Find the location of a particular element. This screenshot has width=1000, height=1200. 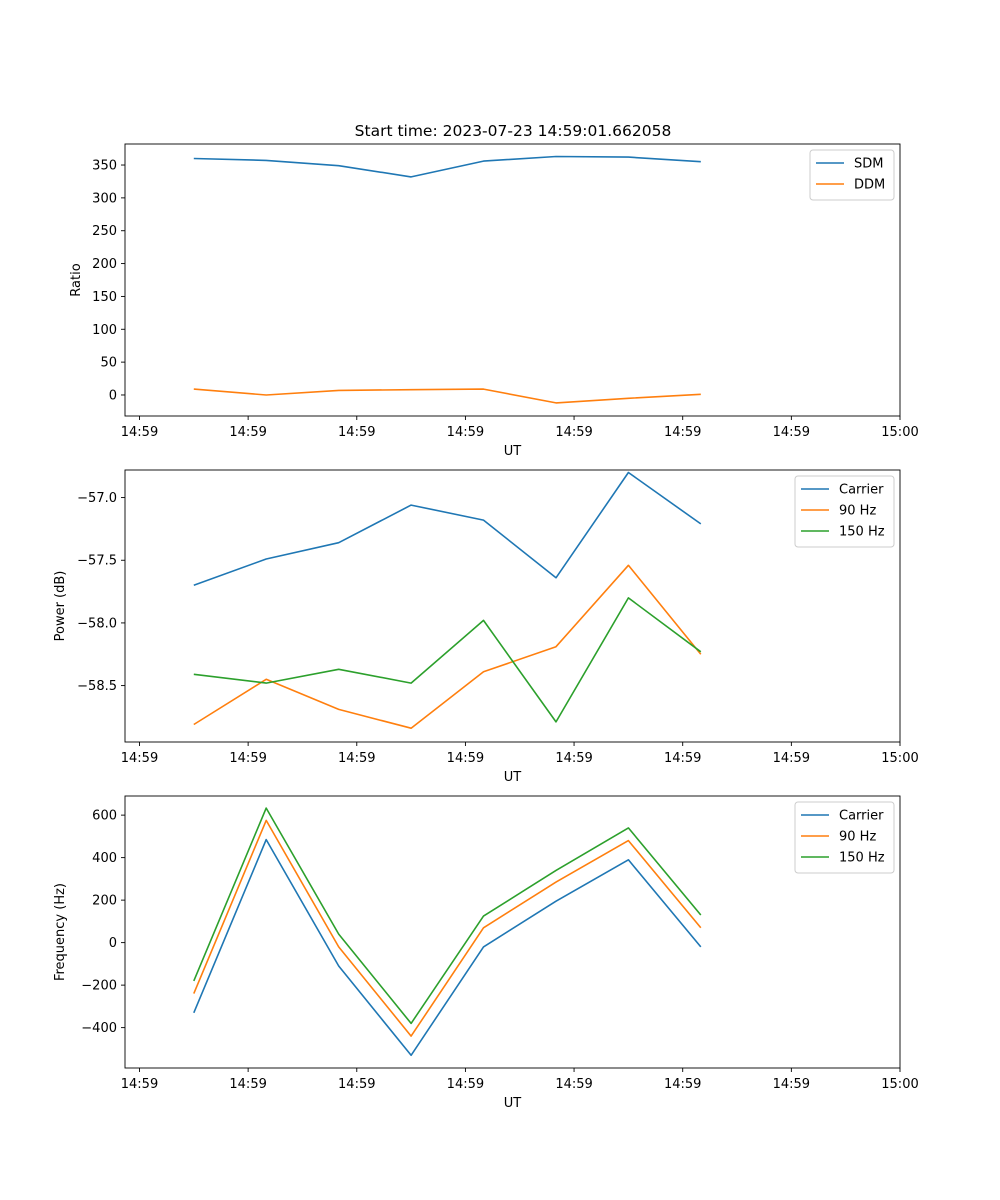

y-tick-label: −57.0 is located at coordinates (97, 498).